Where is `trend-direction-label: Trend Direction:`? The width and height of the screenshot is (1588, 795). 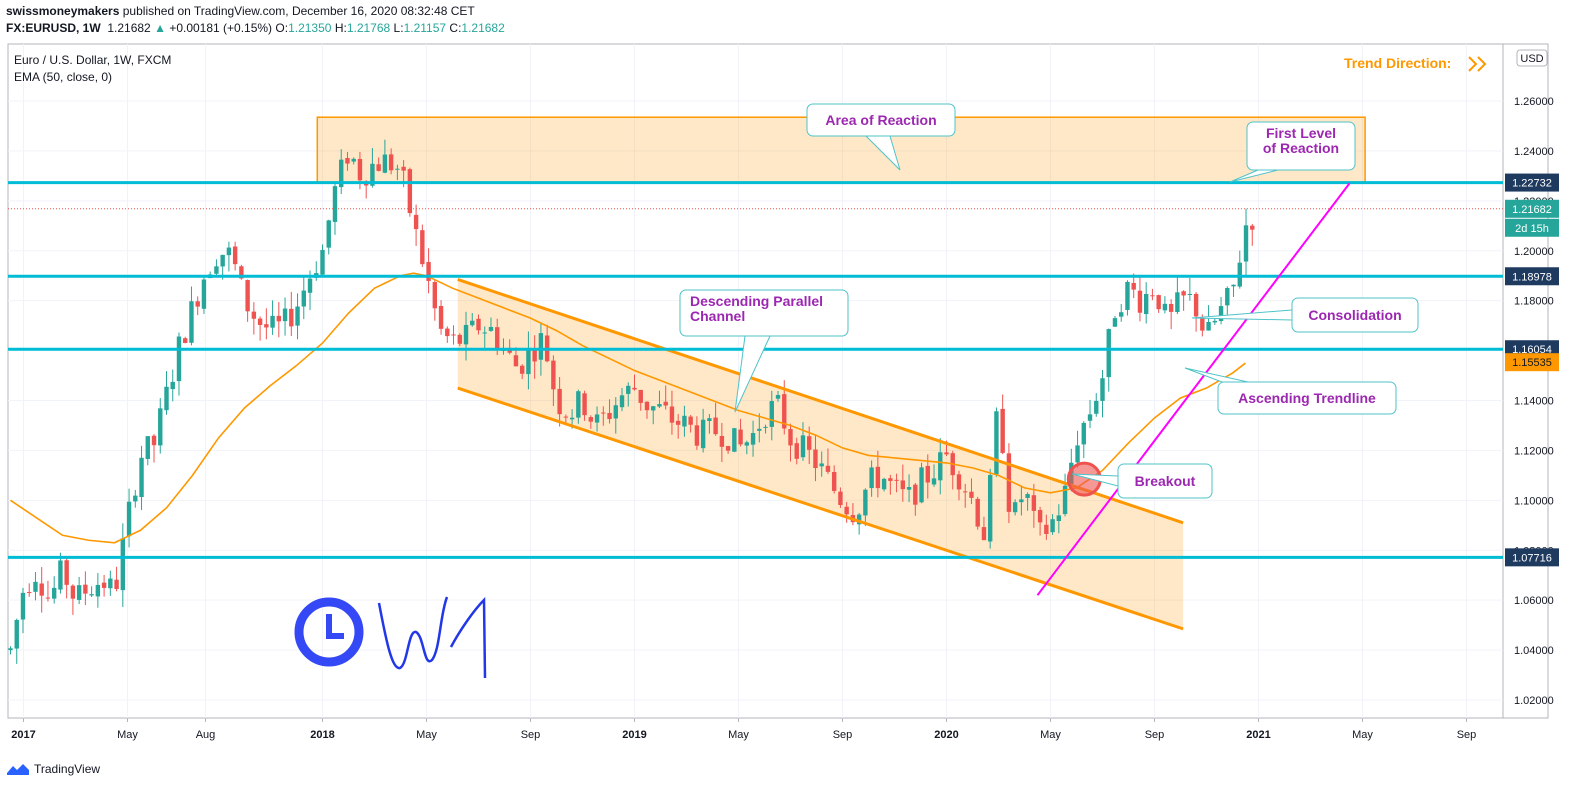
trend-direction-label: Trend Direction: is located at coordinates (1397, 63).